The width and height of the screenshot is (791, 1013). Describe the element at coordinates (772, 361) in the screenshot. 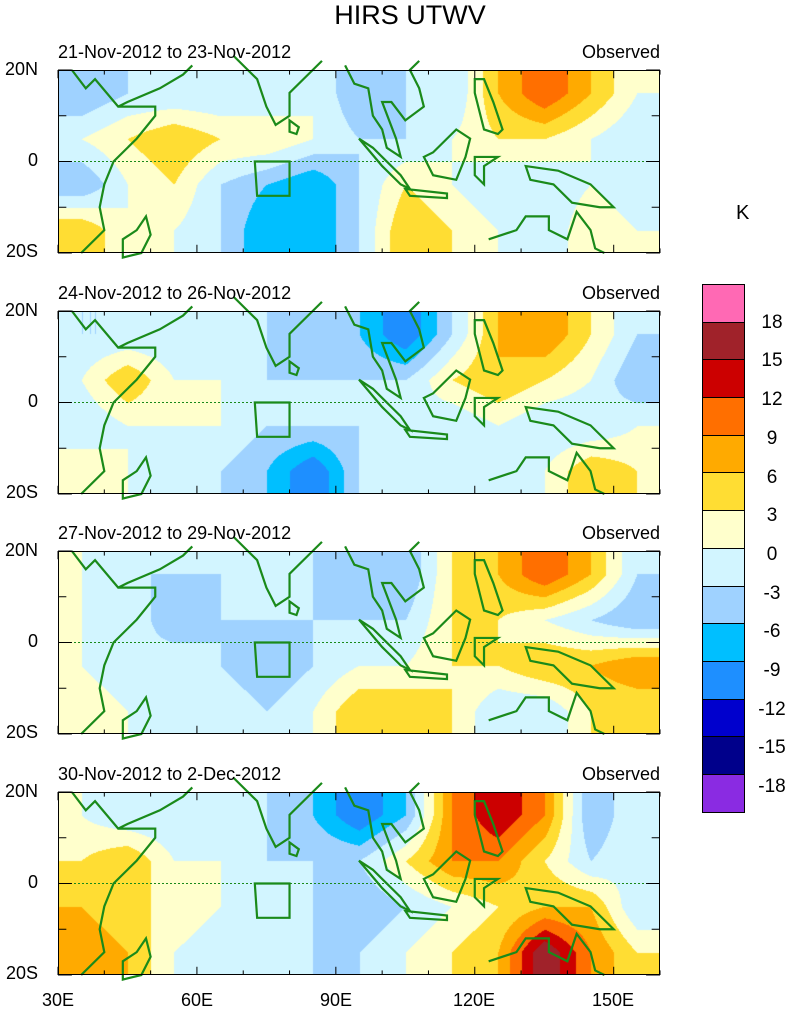

I see `colorbar-label: 15` at that location.